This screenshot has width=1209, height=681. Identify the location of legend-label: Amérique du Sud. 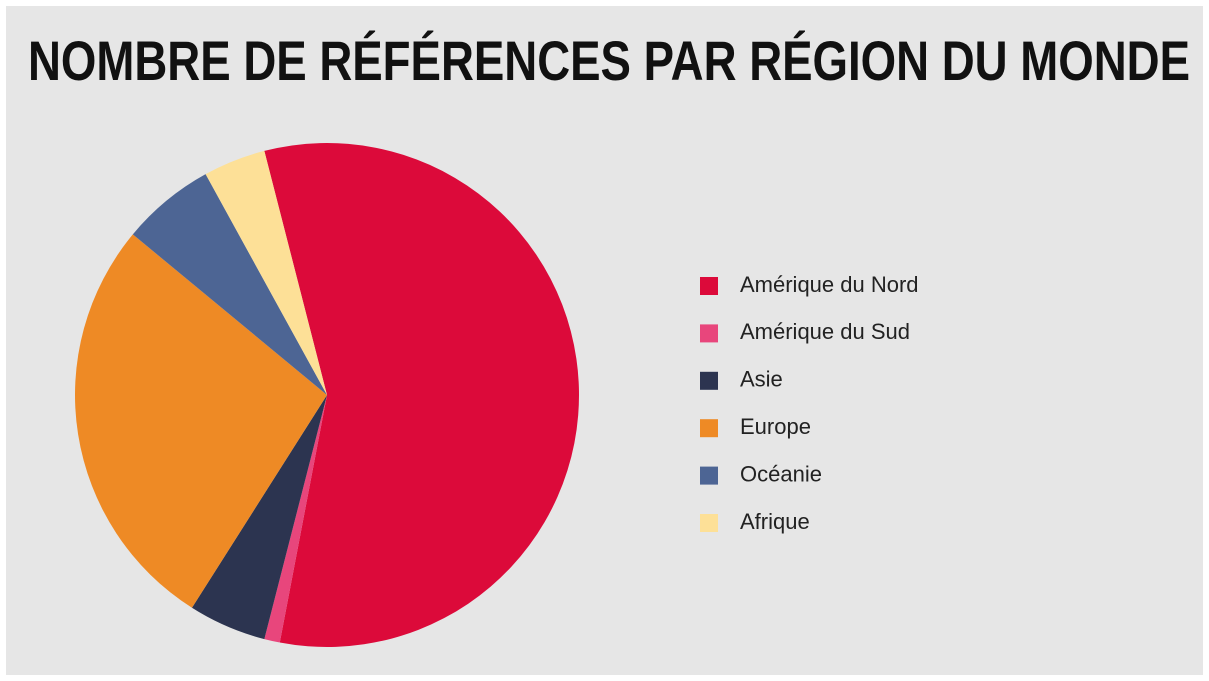
(825, 331).